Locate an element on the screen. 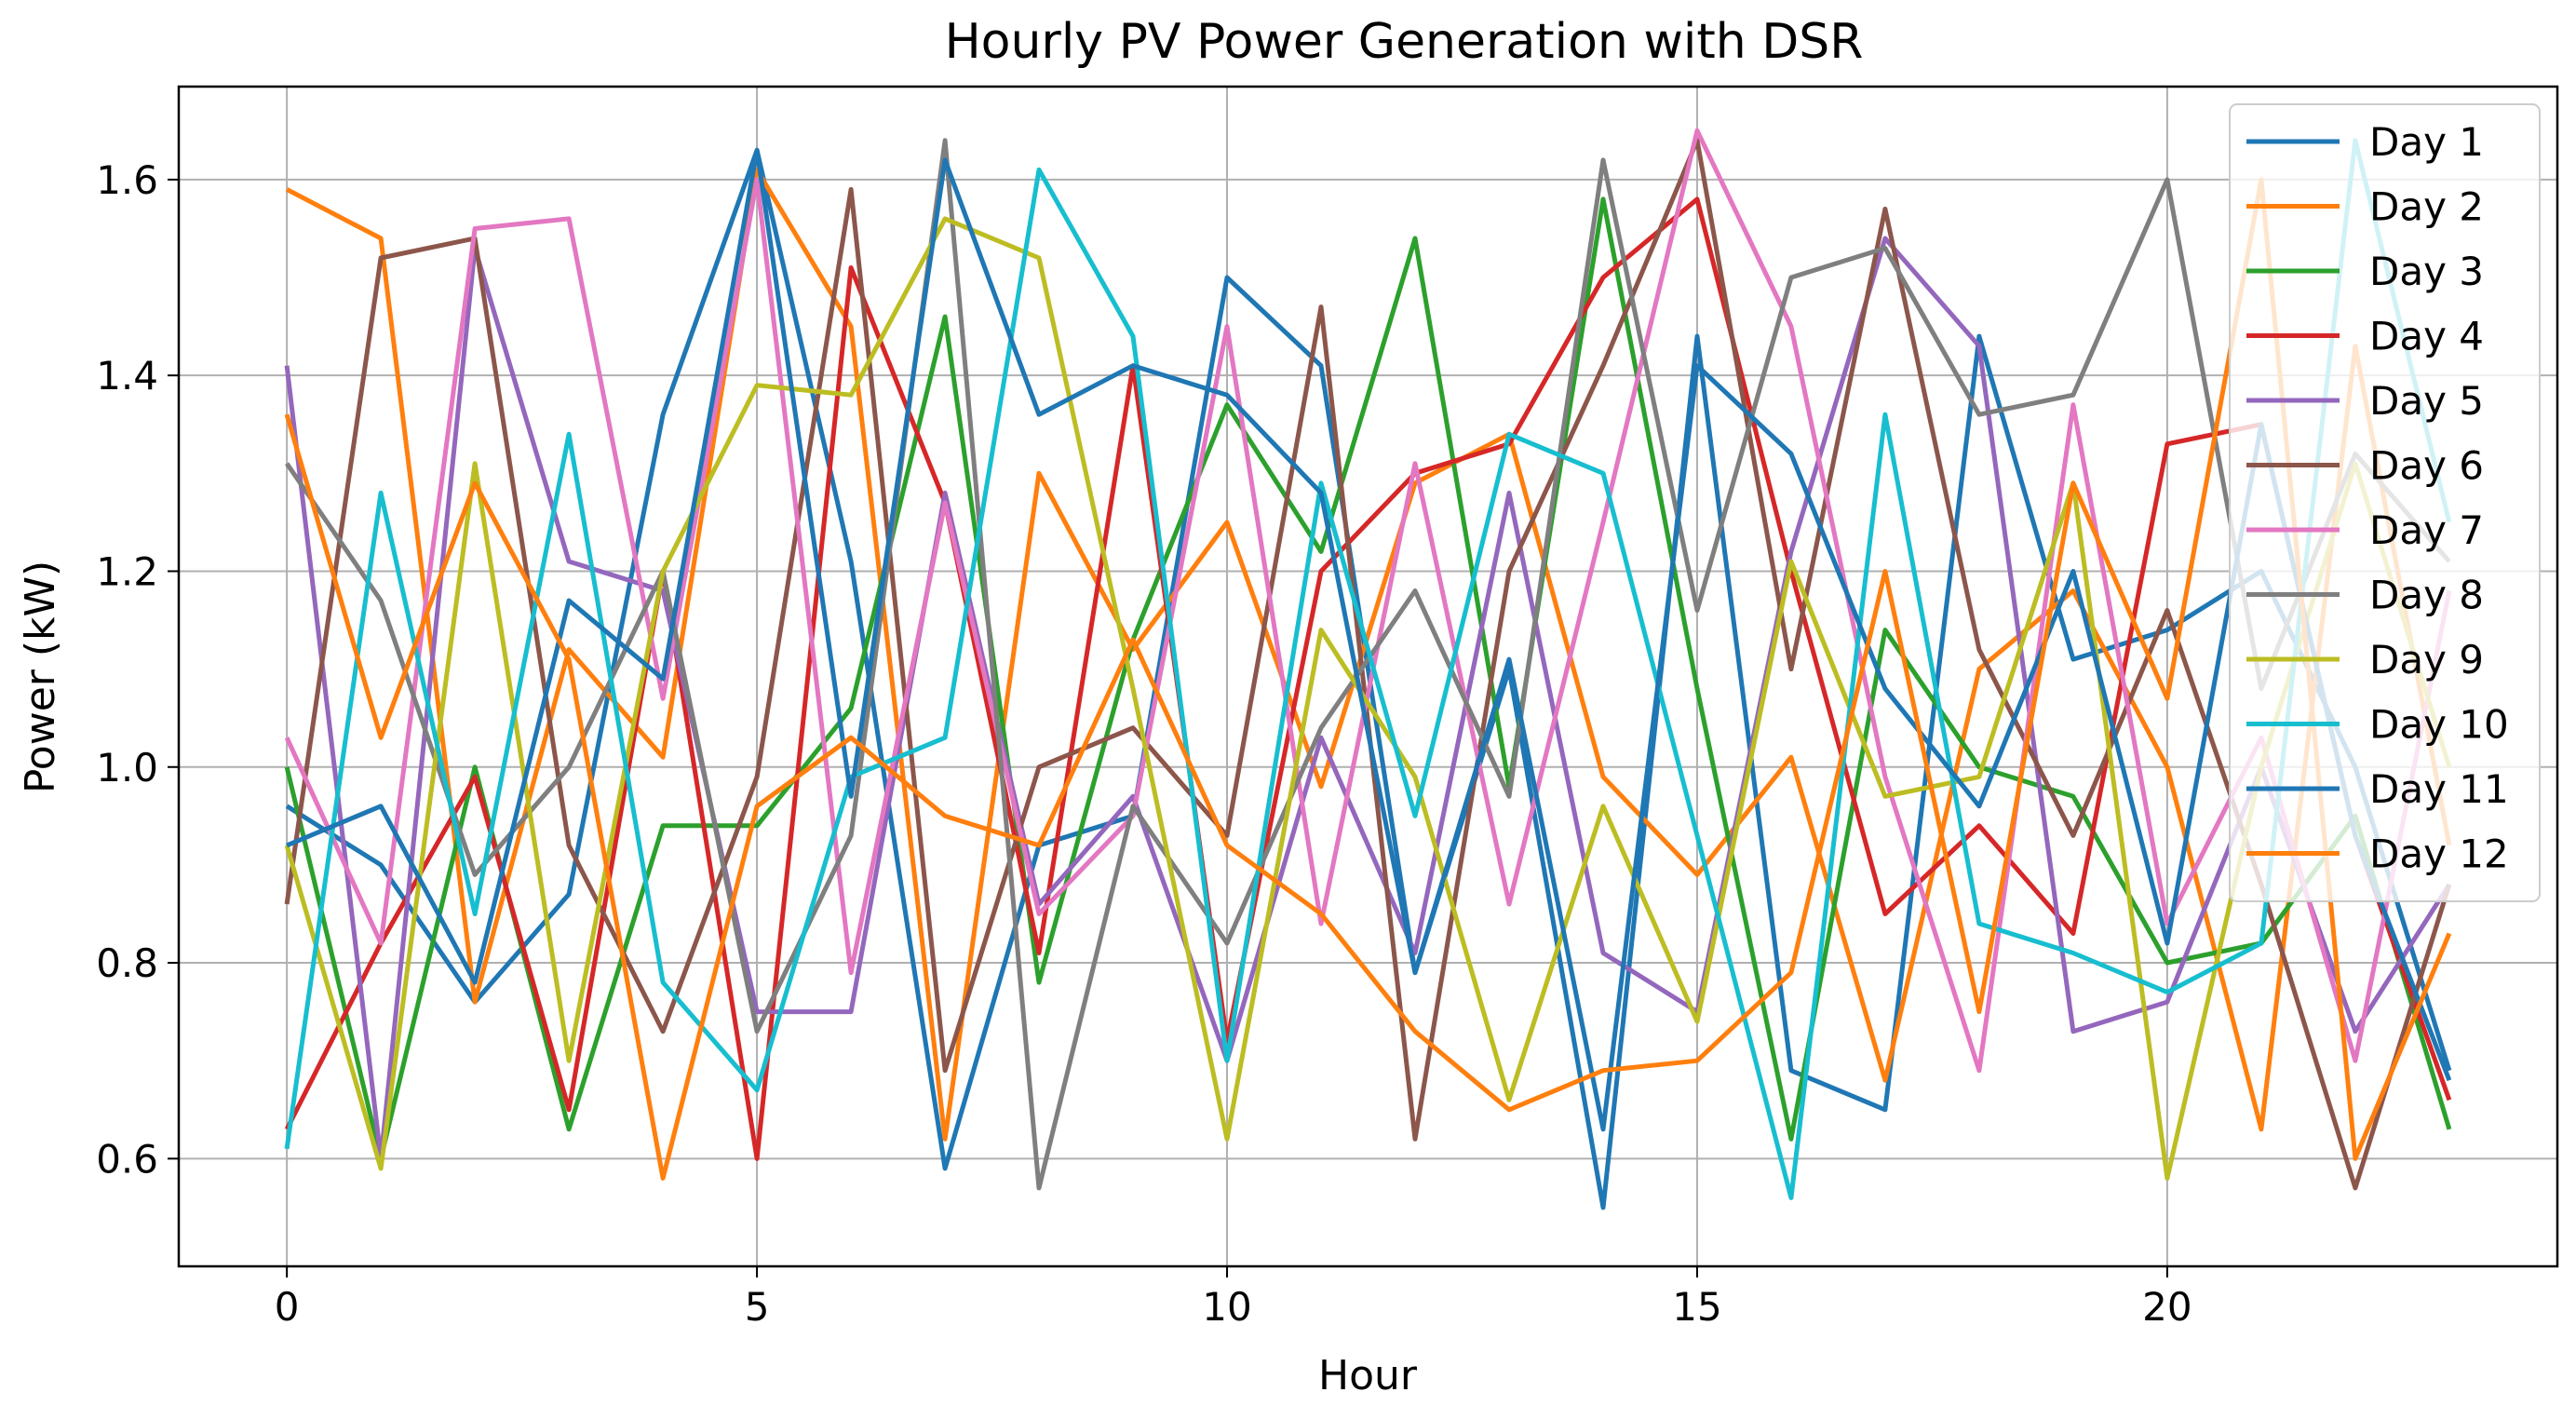 This screenshot has height=1406, width=2576. legend-label: Day 4 is located at coordinates (2426, 336).